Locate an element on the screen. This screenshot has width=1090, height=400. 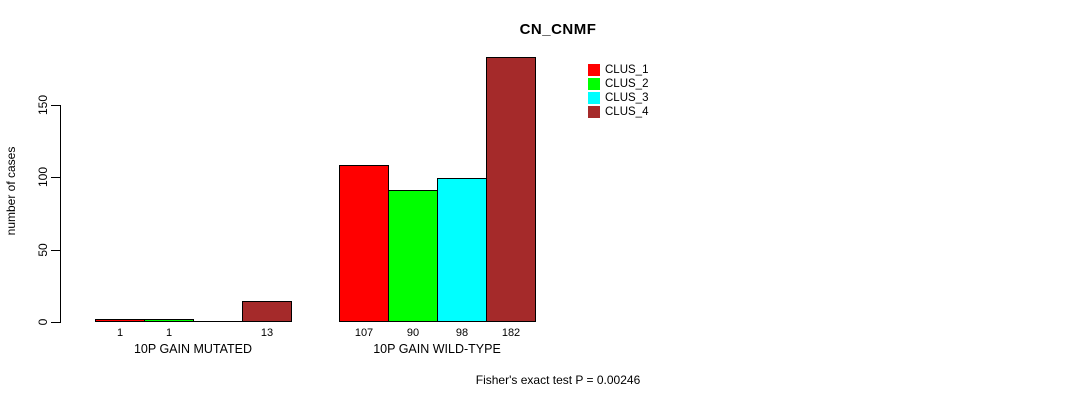
y-tick-label: 0 is located at coordinates (43, 322).